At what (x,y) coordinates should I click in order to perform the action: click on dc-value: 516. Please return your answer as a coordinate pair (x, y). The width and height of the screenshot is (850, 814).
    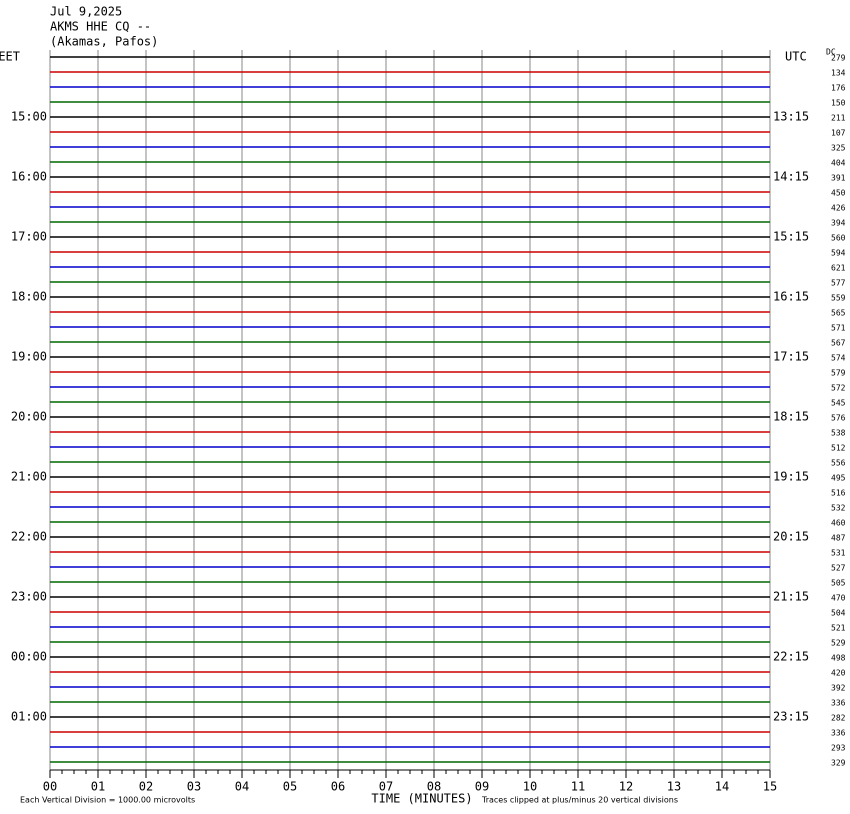
    Looking at the image, I should click on (838, 493).